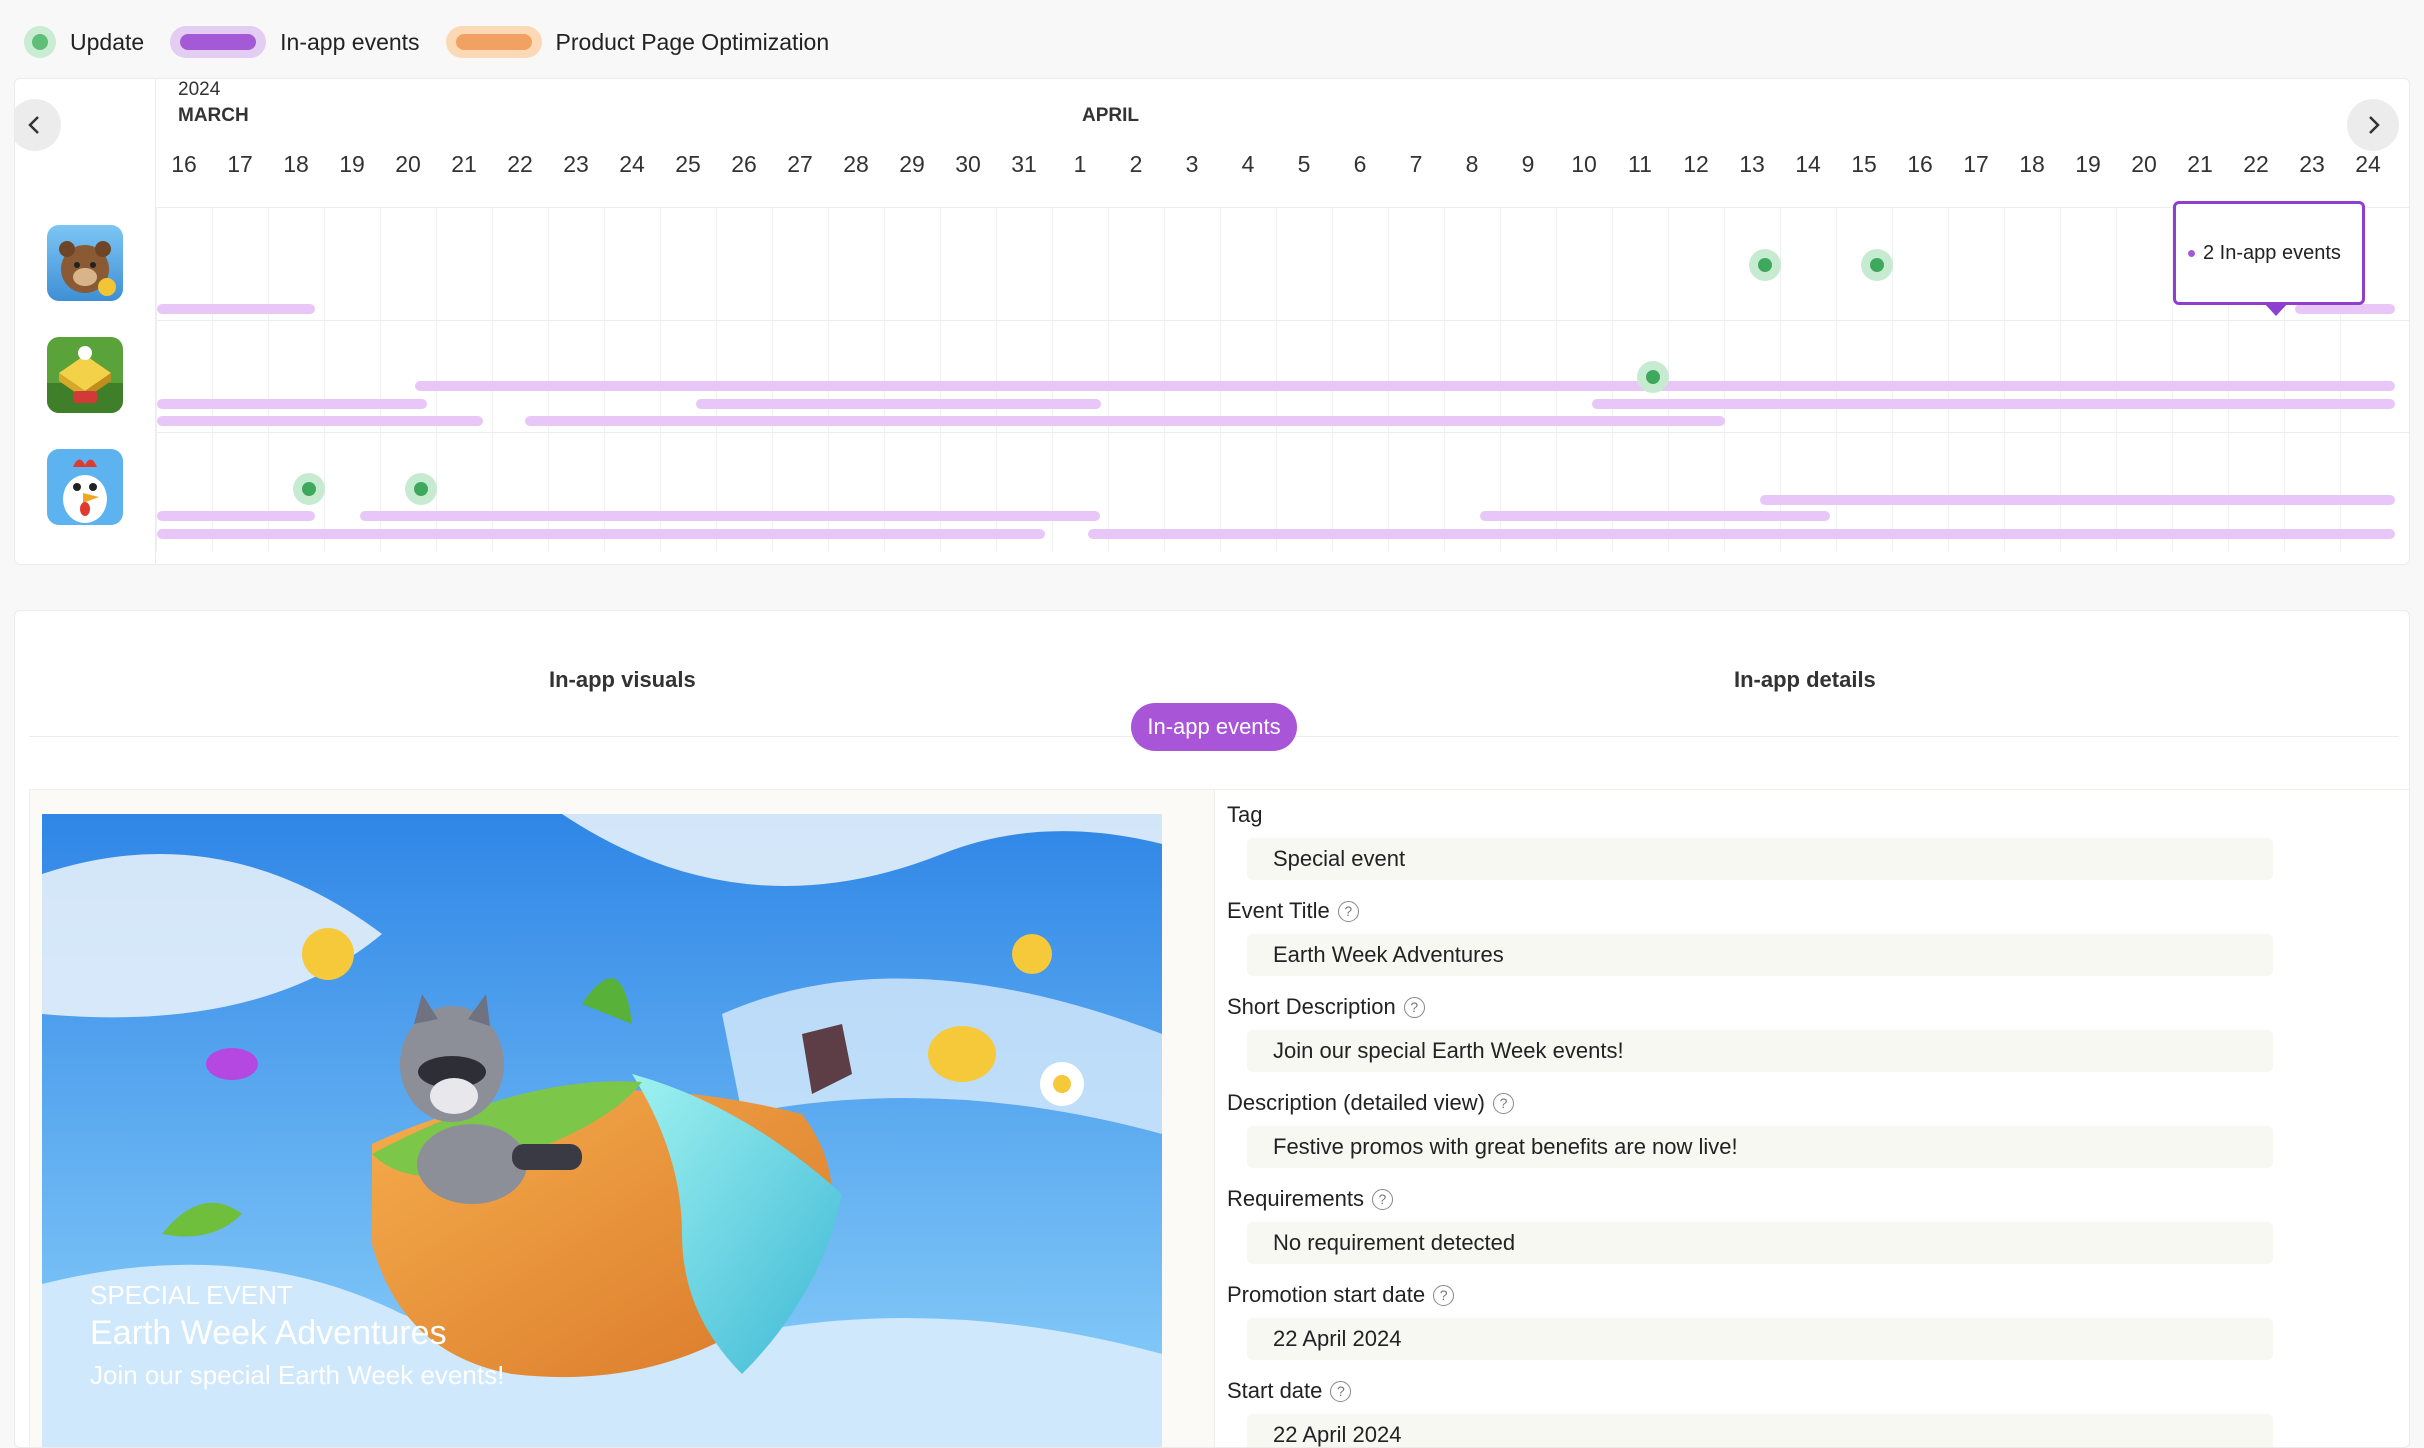 The width and height of the screenshot is (2424, 1448). What do you see at coordinates (464, 164) in the screenshot?
I see `day-label: 21` at bounding box center [464, 164].